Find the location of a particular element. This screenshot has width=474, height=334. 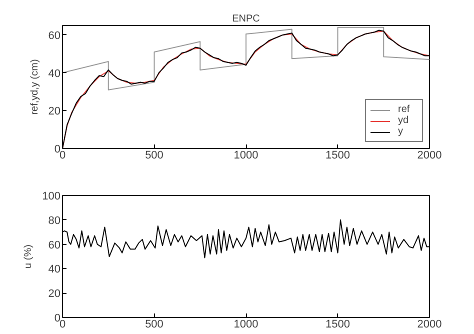

y-tick-label: 100 is located at coordinates (51, 196).